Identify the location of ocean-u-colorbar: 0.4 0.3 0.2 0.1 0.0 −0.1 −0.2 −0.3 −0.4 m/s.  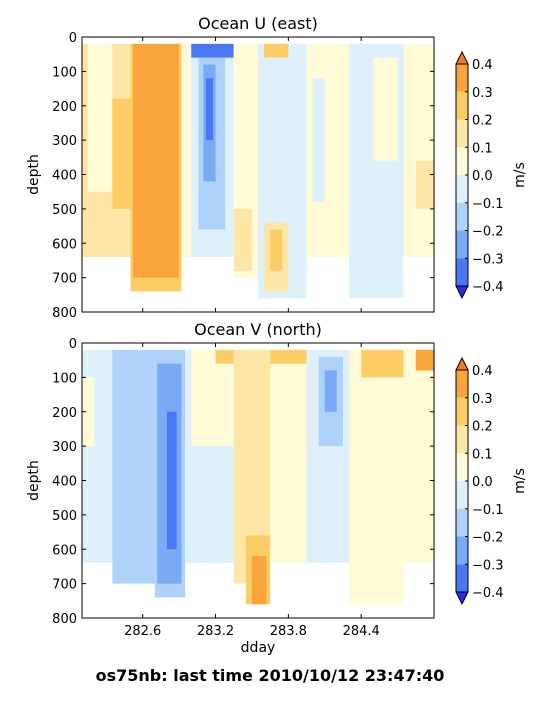
(491, 175).